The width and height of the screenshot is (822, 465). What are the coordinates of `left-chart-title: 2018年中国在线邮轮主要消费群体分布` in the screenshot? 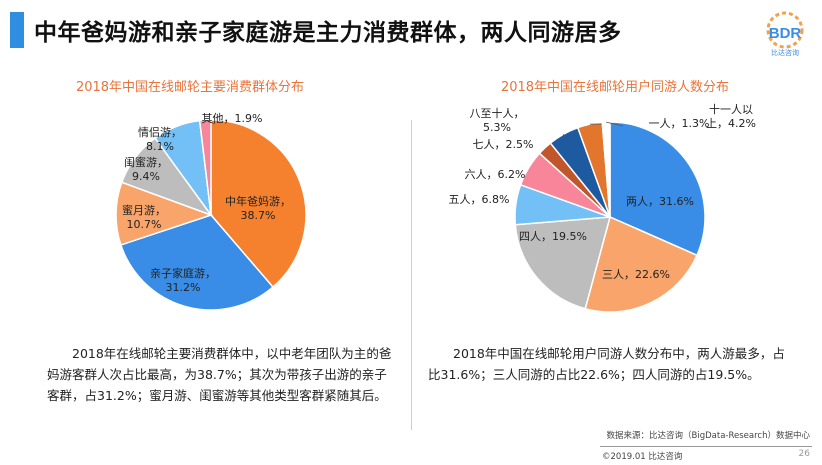 It's located at (190, 87).